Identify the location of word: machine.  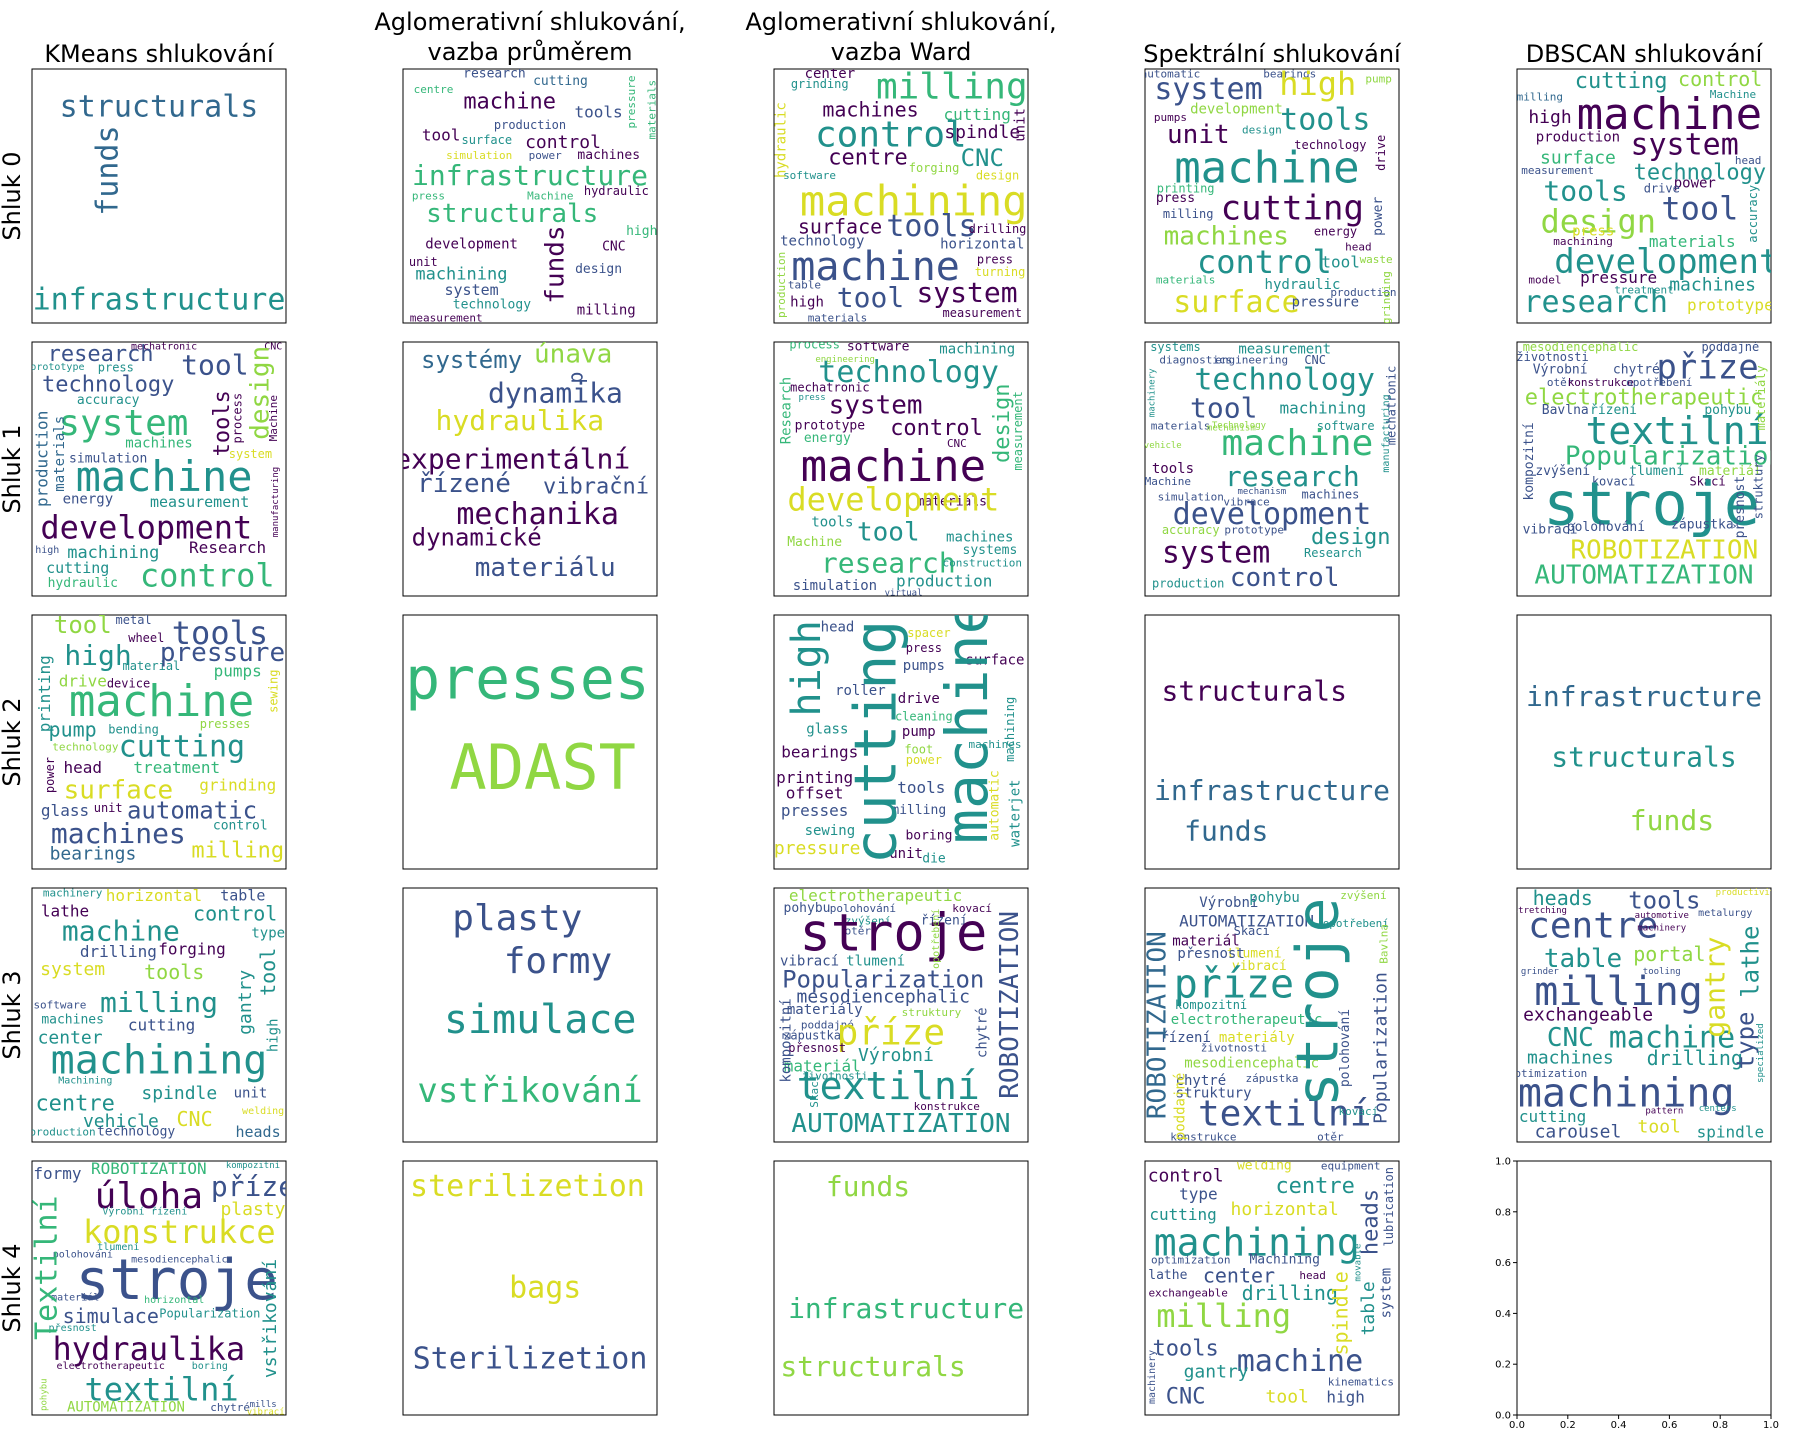
(893, 466).